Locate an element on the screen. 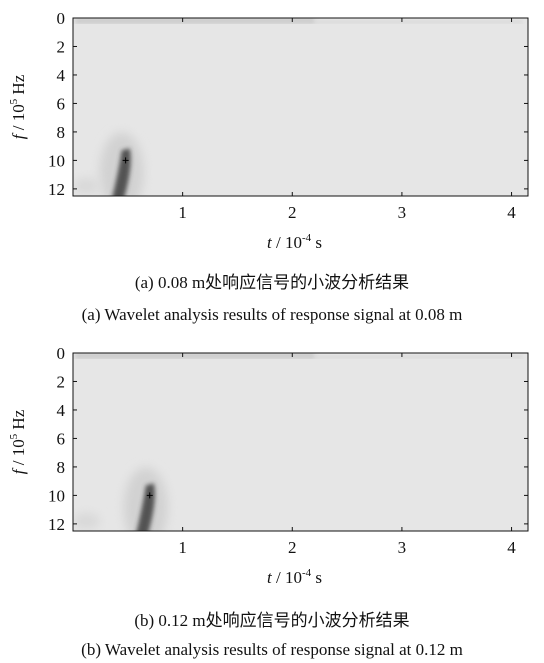  caption-cn-a: (a) 0.08 m处响应信号的小波分析结果 is located at coordinates (272, 282).